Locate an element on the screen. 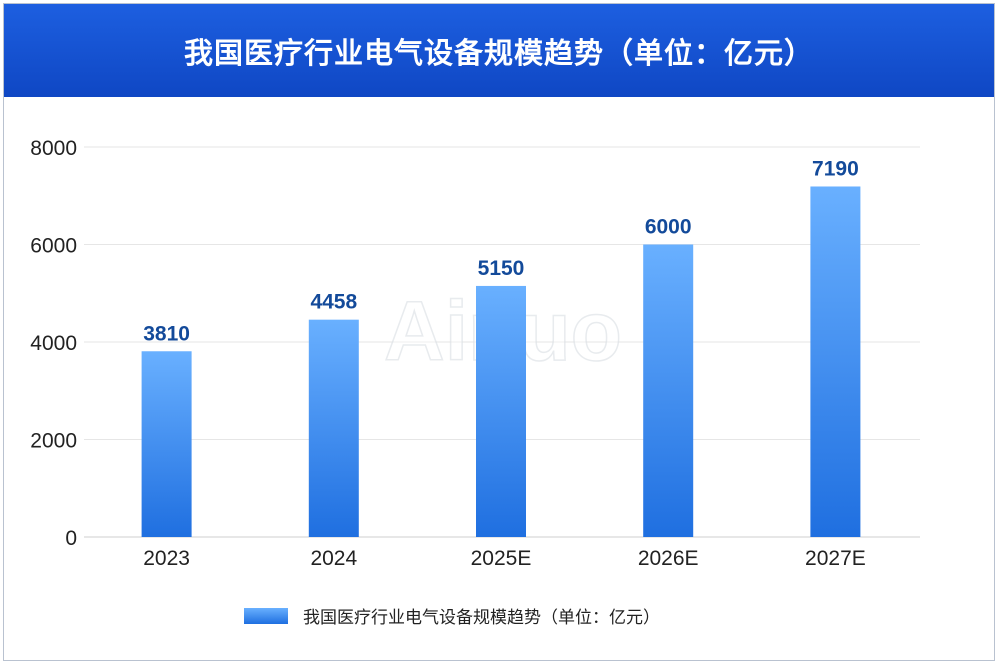 The height and width of the screenshot is (666, 1000). y-axis: 0 2000 4000 6000 8000 is located at coordinates (53, 343).